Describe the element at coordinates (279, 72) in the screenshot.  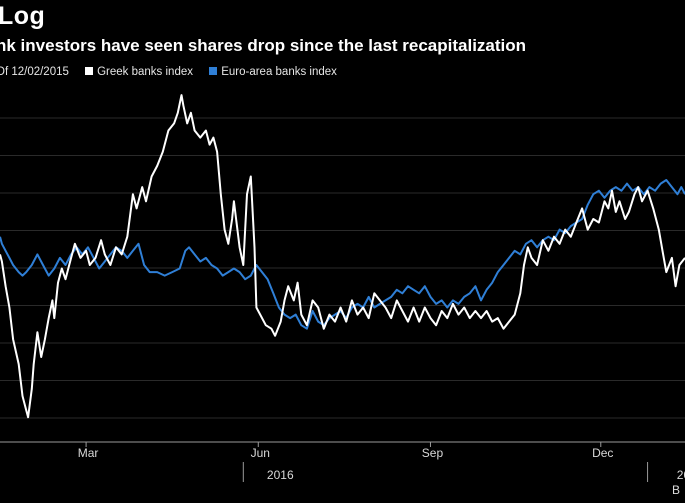
I see `legend-label-euro: Euro-area banks index` at that location.